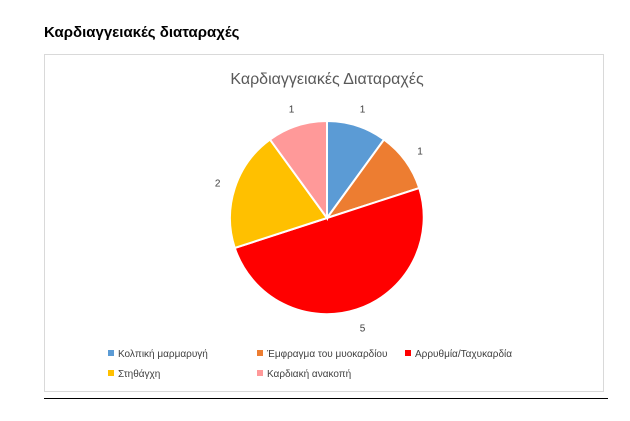 Image resolution: width=630 pixels, height=421 pixels. Describe the element at coordinates (463, 354) in the screenshot. I see `legend-label-3: Αρρυθμία/Ταχυκαρδία` at that location.